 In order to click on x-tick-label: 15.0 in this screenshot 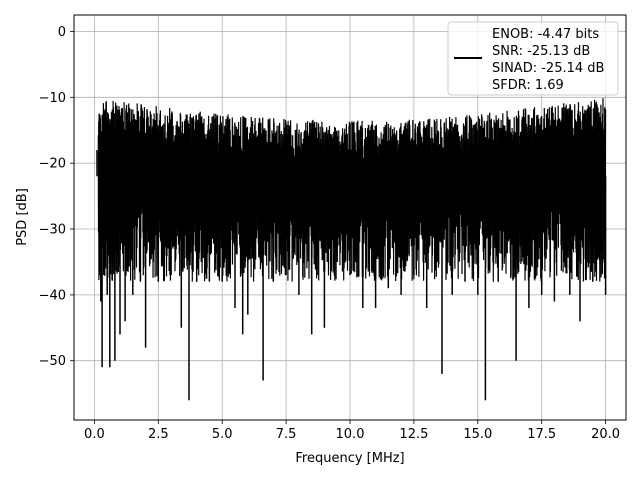, I will do `click(477, 434)`.